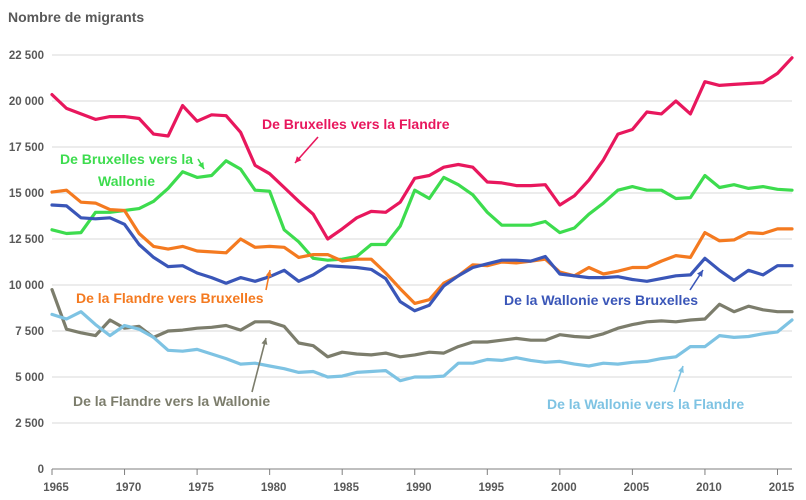 The width and height of the screenshot is (806, 500). Describe the element at coordinates (171, 401) in the screenshot. I see `annotation-flandre-wallonie: De la Flandre vers la Wallonie` at that location.